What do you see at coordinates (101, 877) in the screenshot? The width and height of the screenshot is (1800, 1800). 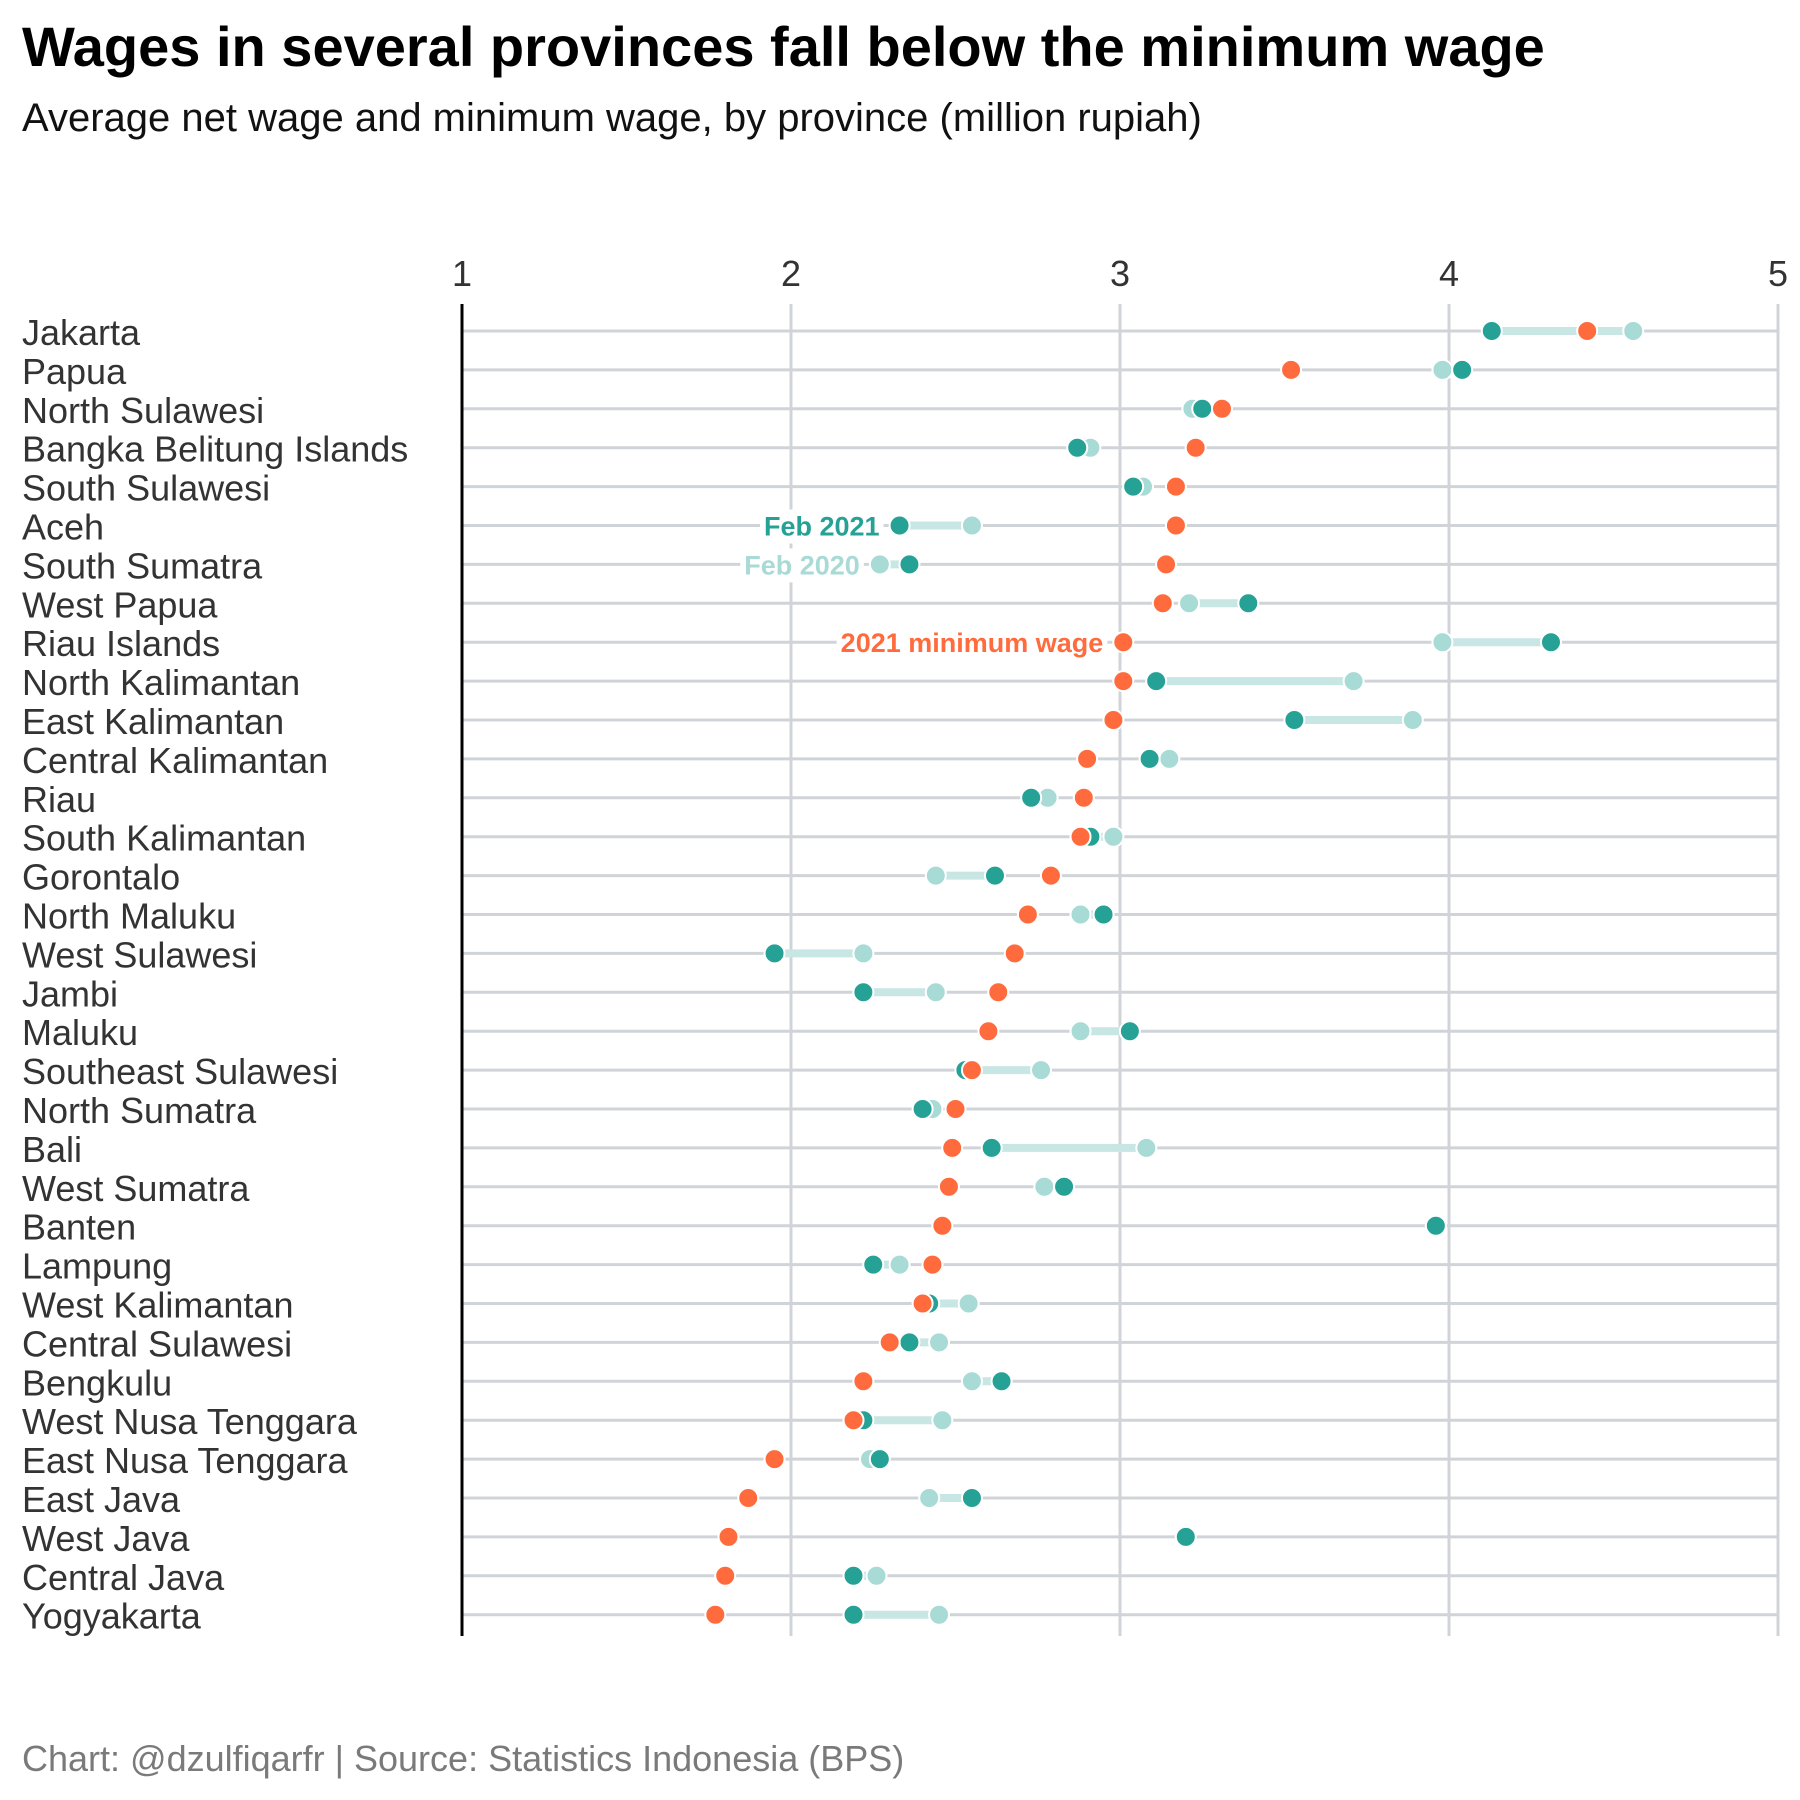 I see `category-label: Gorontalo` at bounding box center [101, 877].